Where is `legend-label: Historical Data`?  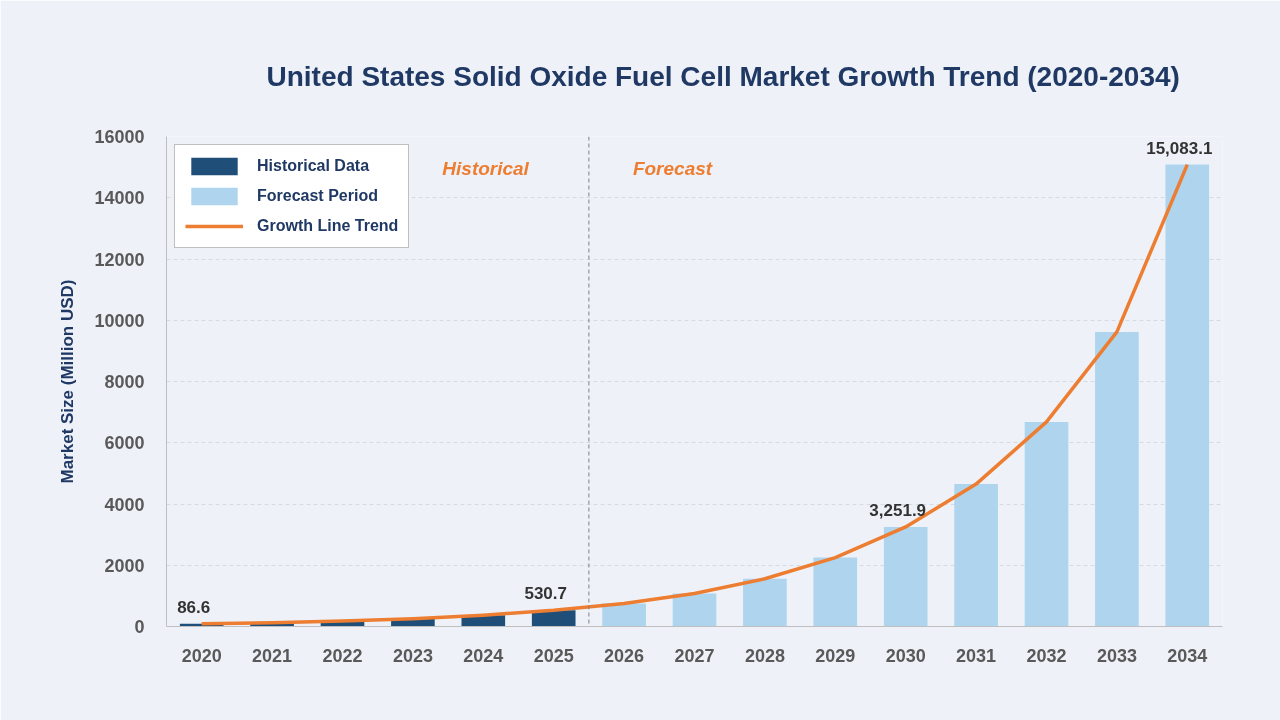 legend-label: Historical Data is located at coordinates (313, 166).